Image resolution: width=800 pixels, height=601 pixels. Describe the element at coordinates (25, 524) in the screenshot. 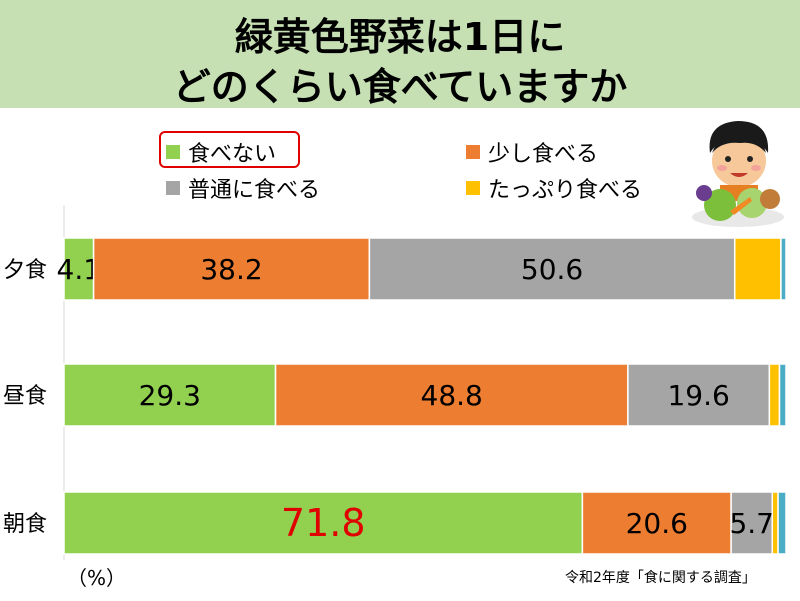

I see `category-label: 朝食` at that location.